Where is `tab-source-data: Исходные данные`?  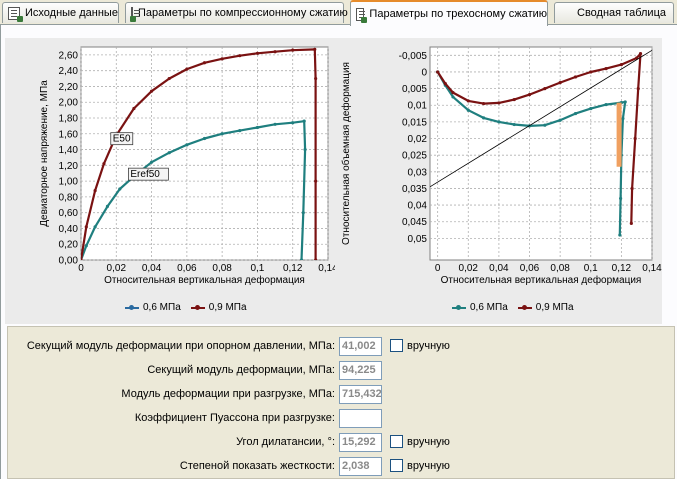 tab-source-data: Исходные данные is located at coordinates (60, 12).